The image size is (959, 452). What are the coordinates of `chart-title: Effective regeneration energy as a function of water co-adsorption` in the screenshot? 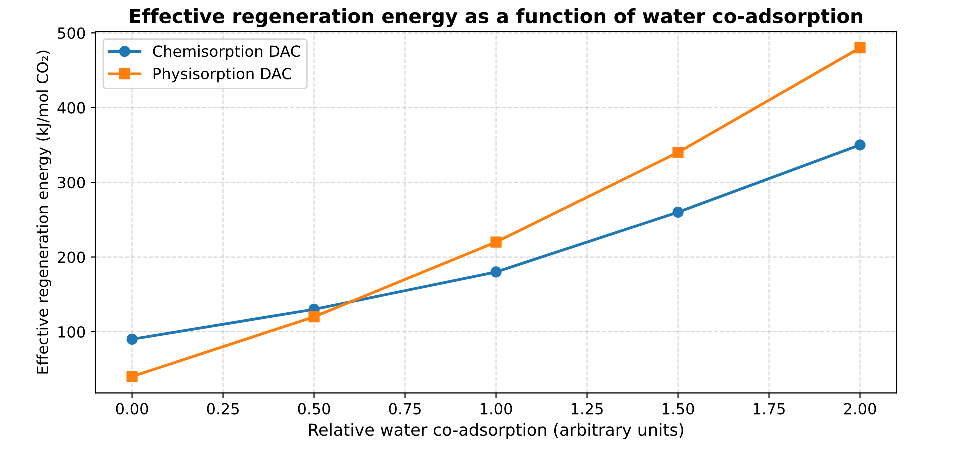 It's located at (496, 18).